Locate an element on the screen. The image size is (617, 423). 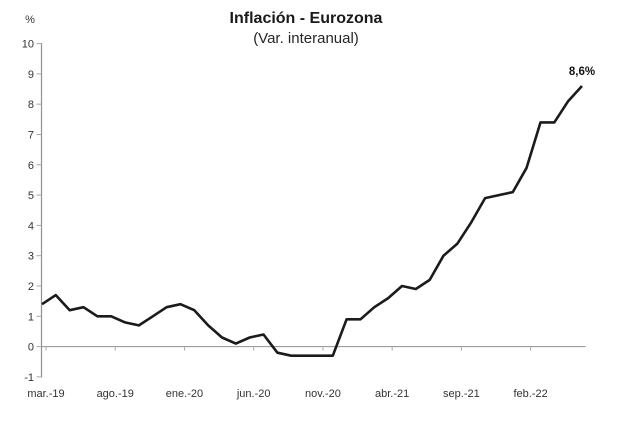
x-axis-ticks is located at coordinates (288, 348).